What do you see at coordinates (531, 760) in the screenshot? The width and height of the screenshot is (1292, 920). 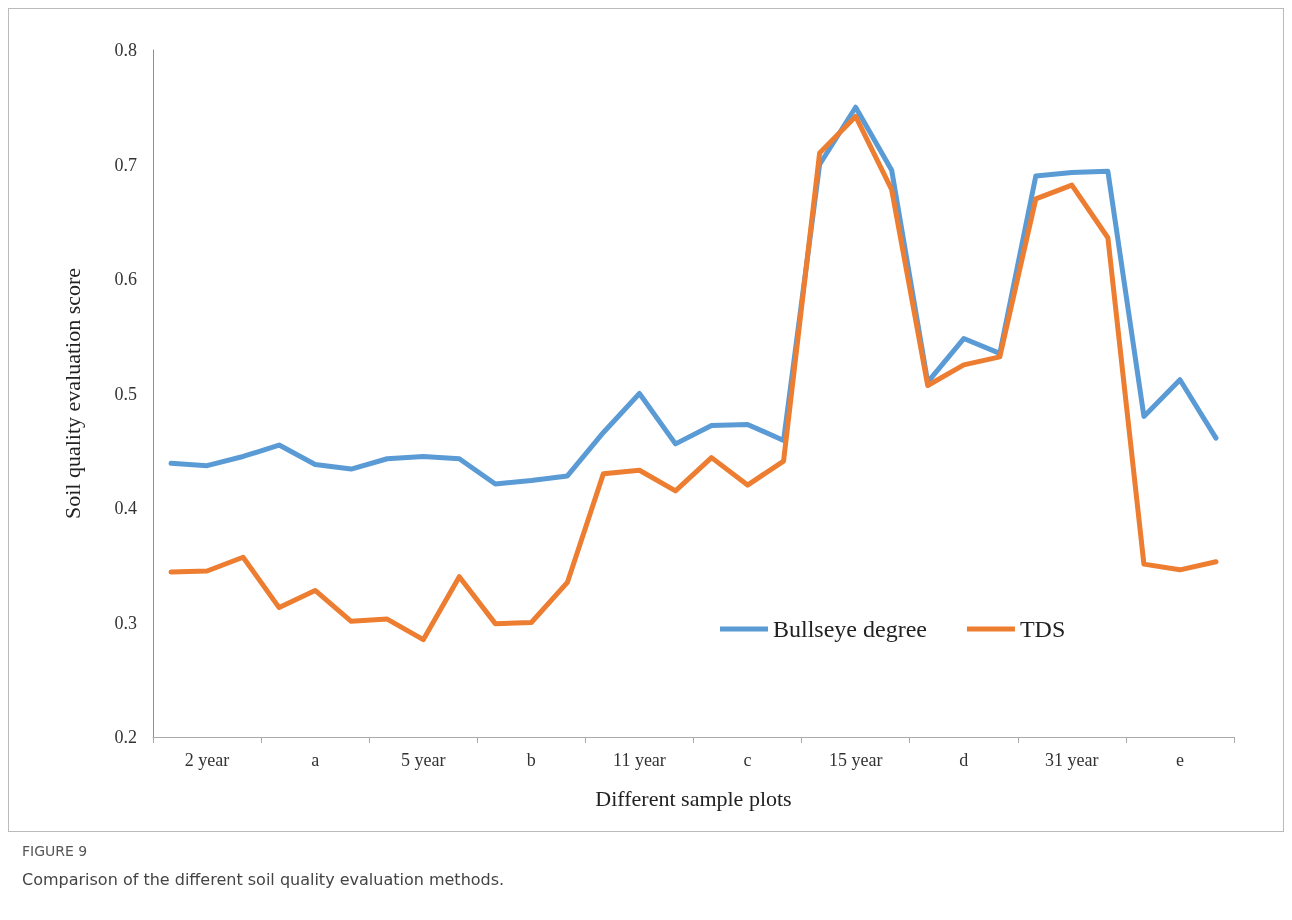 I see `x-tick-label: b` at bounding box center [531, 760].